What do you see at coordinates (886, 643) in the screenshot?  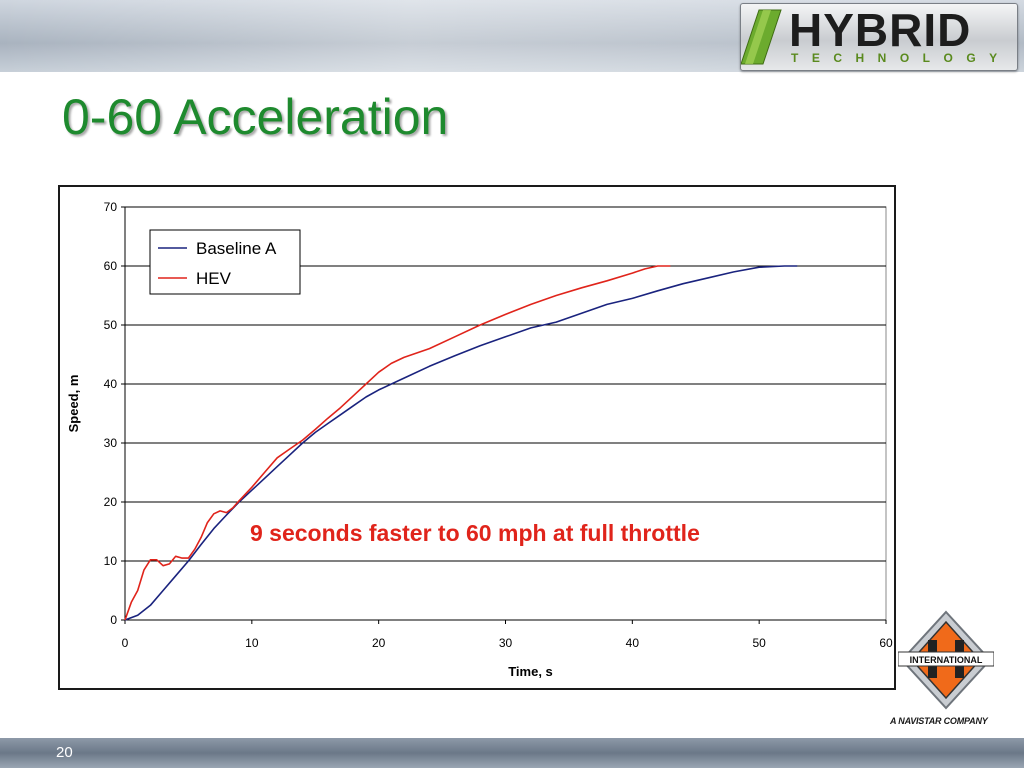 I see `x-tick-label: 60` at bounding box center [886, 643].